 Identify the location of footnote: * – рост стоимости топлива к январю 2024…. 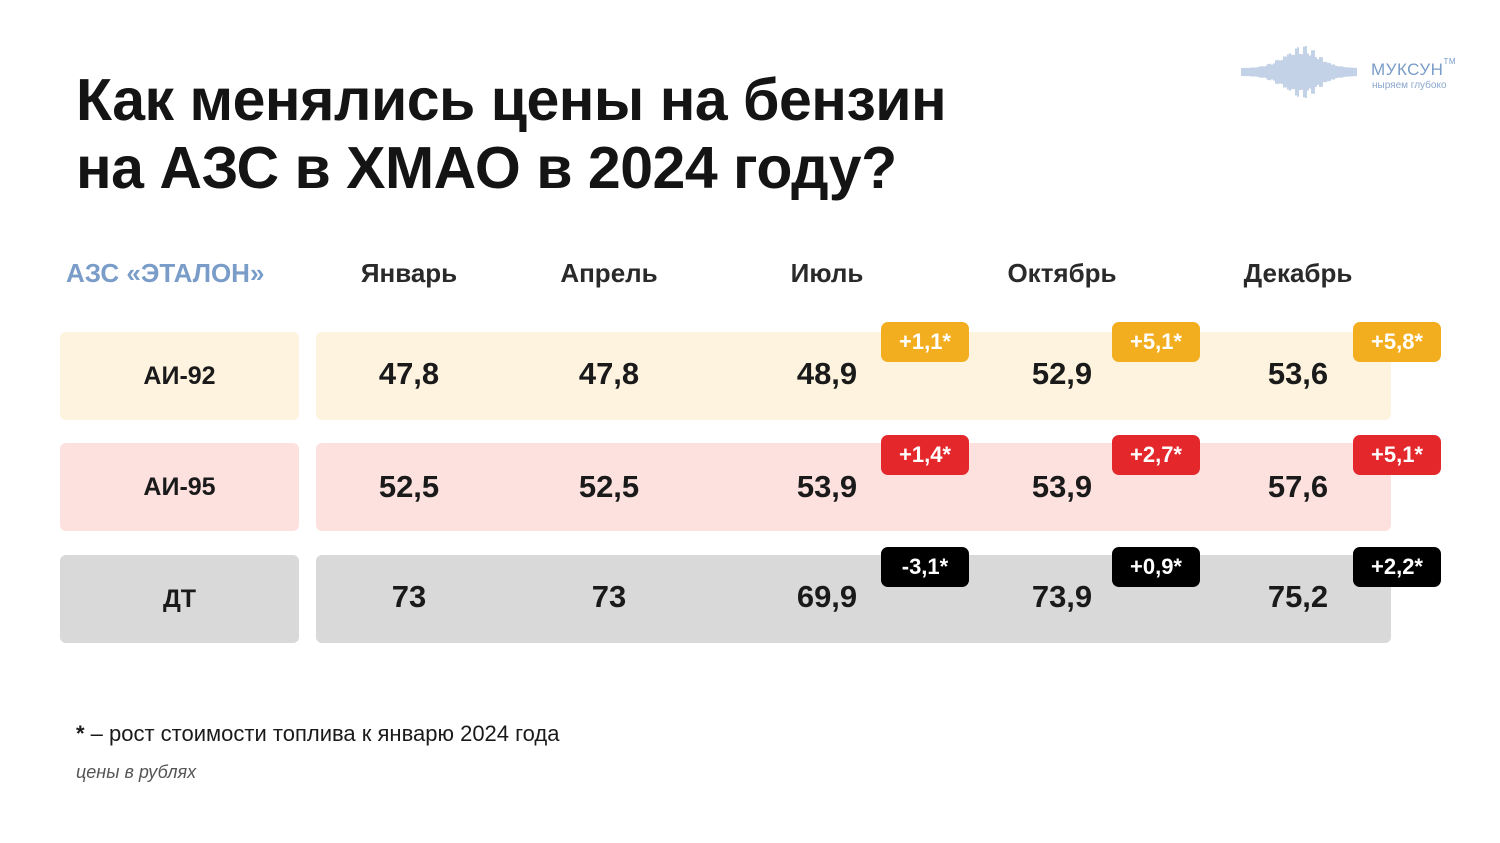
(318, 734).